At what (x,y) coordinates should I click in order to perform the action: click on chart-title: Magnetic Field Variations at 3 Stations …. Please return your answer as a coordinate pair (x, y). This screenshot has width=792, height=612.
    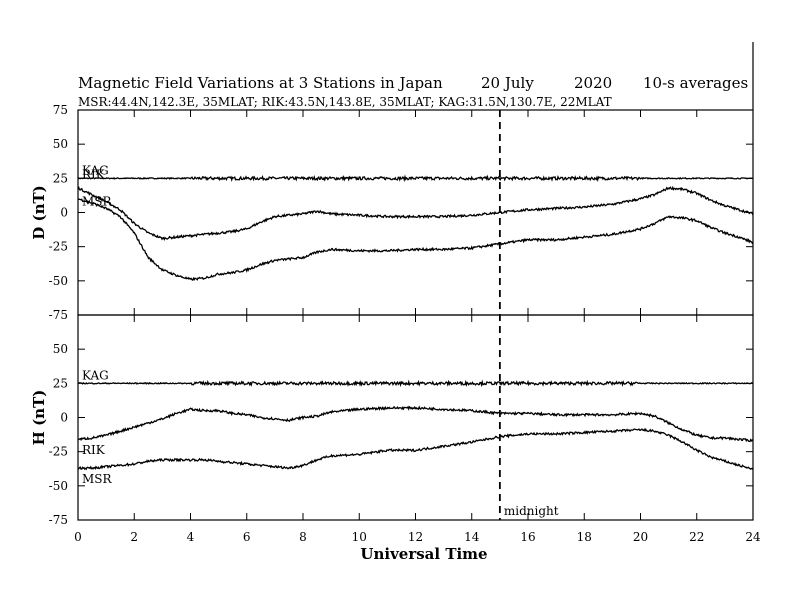
    Looking at the image, I should click on (260, 83).